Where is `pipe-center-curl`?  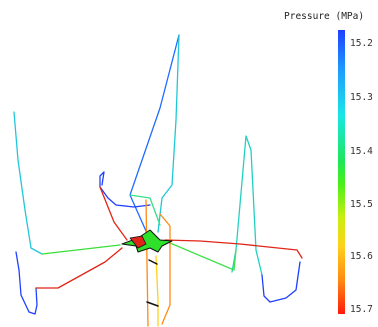
pipe-center-curl is located at coordinates (125, 189).